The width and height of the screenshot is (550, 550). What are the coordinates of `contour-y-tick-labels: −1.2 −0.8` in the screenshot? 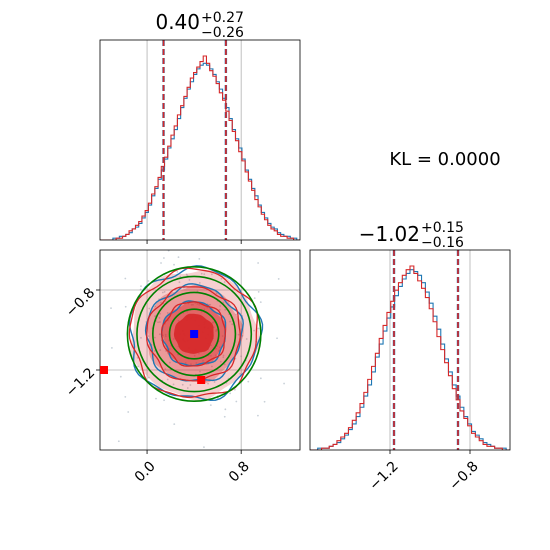 It's located at (80, 342).